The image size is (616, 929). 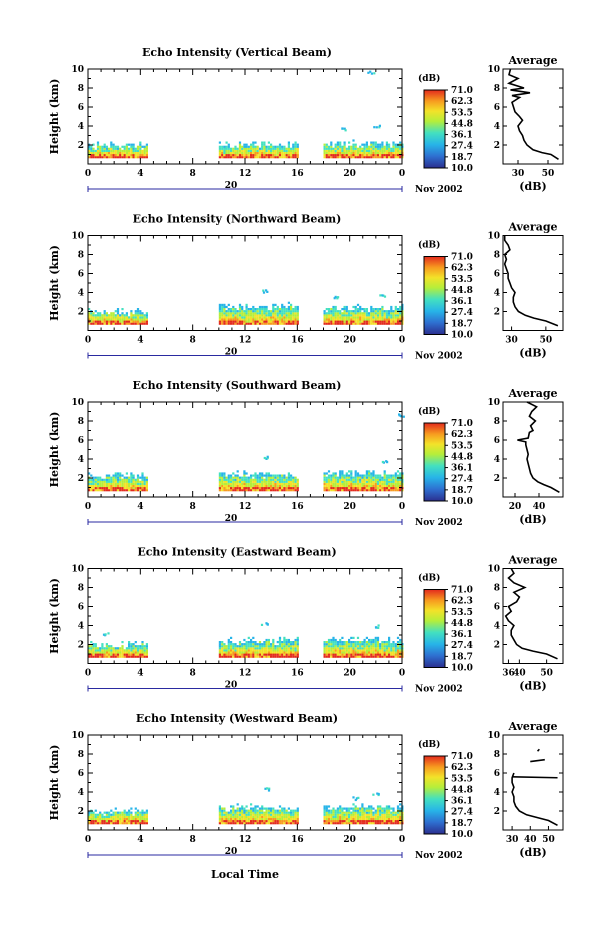 I want to click on avg-xtick-label: 30, so click(x=512, y=840).